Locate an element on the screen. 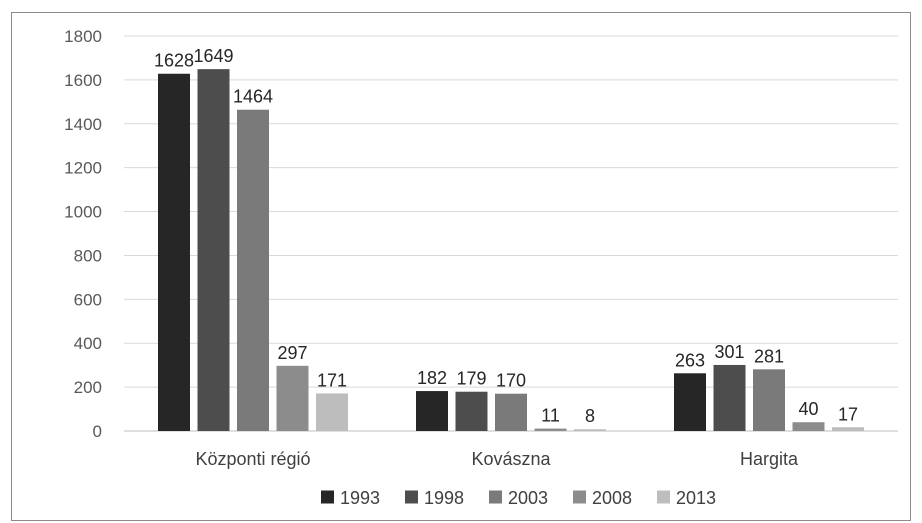  y-tick-label: 1200 is located at coordinates (83, 168).